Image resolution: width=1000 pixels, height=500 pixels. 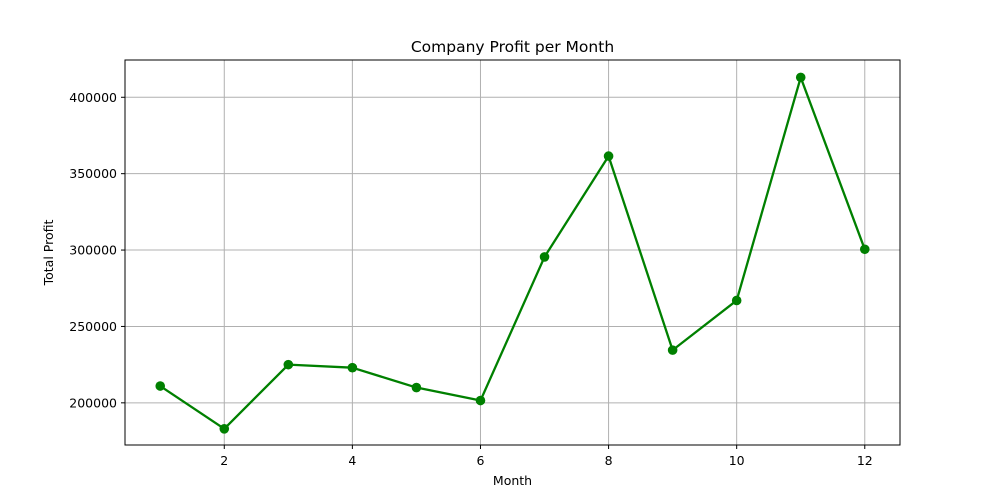 I want to click on y-axis-title: Total Profit, so click(x=48, y=253).